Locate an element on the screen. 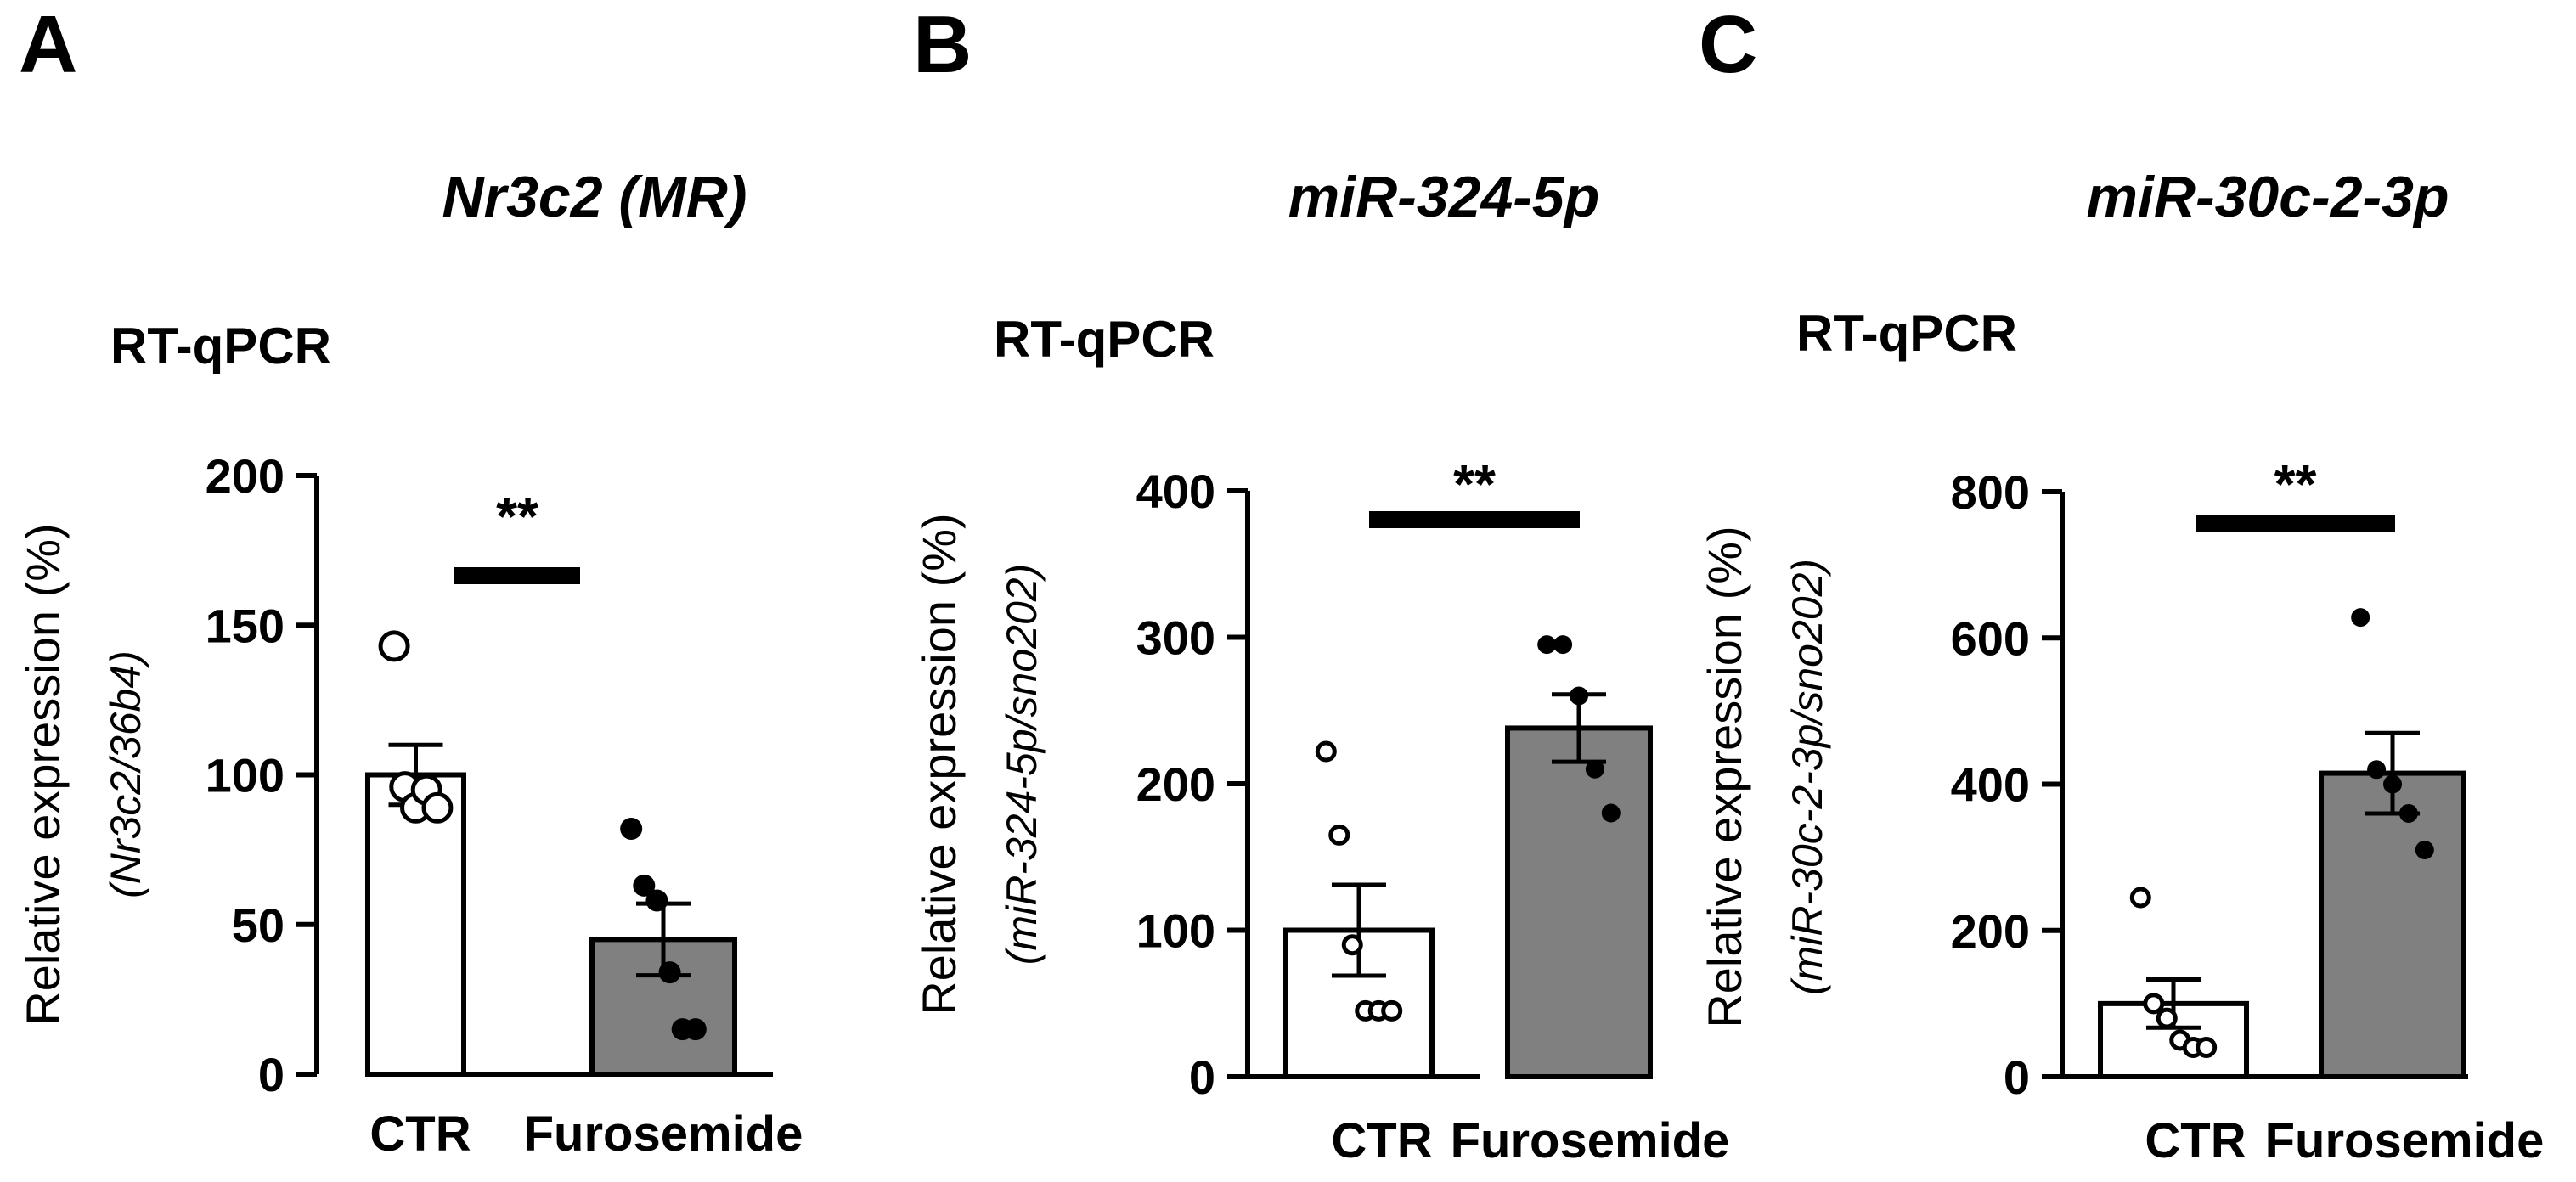 The height and width of the screenshot is (1182, 2576). y-tick-label: 50 is located at coordinates (258, 925).